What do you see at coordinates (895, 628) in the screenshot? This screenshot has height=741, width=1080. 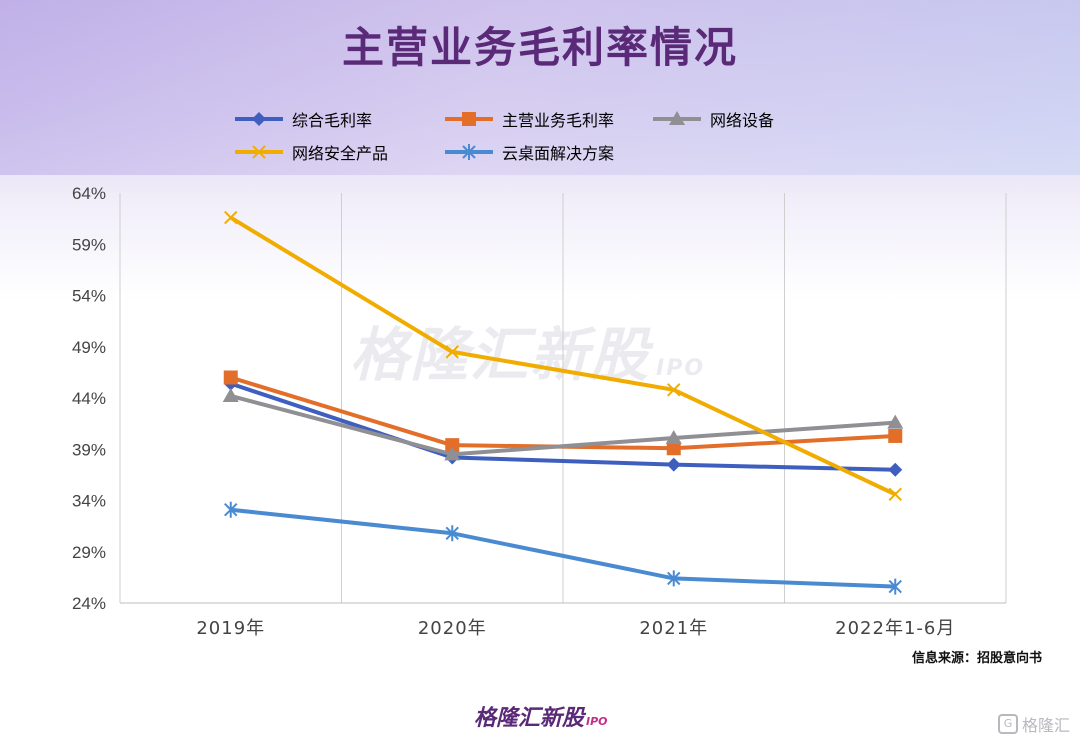 I see `x-tick-label: 2022年1-6月` at bounding box center [895, 628].